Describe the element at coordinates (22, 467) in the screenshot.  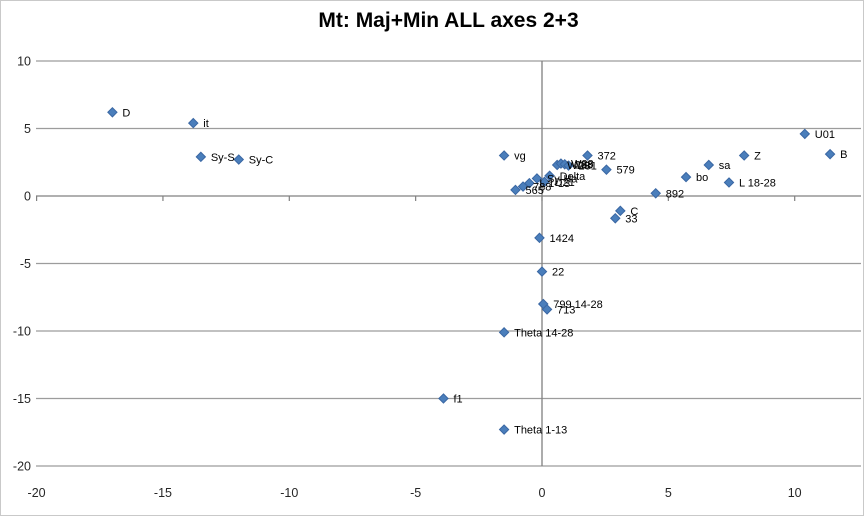
I see `y-tick-label--20: -20` at that location.